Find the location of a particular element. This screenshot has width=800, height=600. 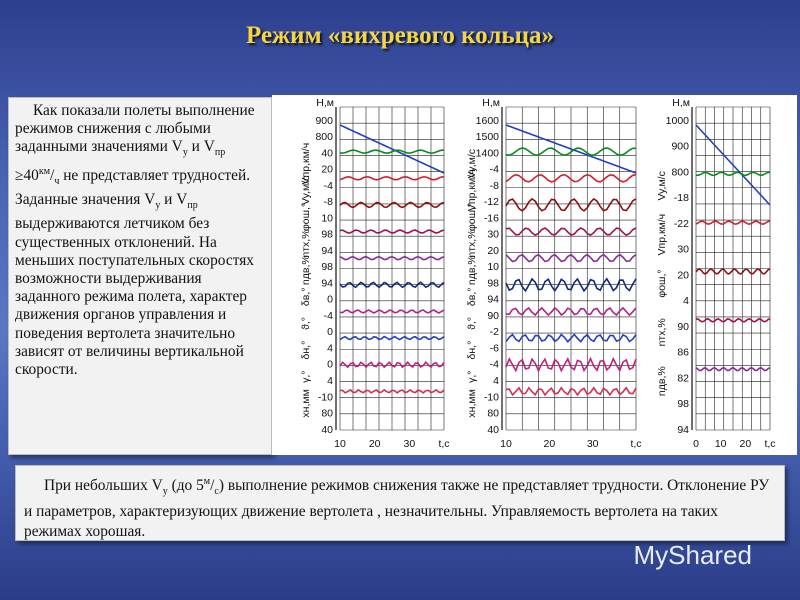

tick-label: 30 is located at coordinates (493, 235).